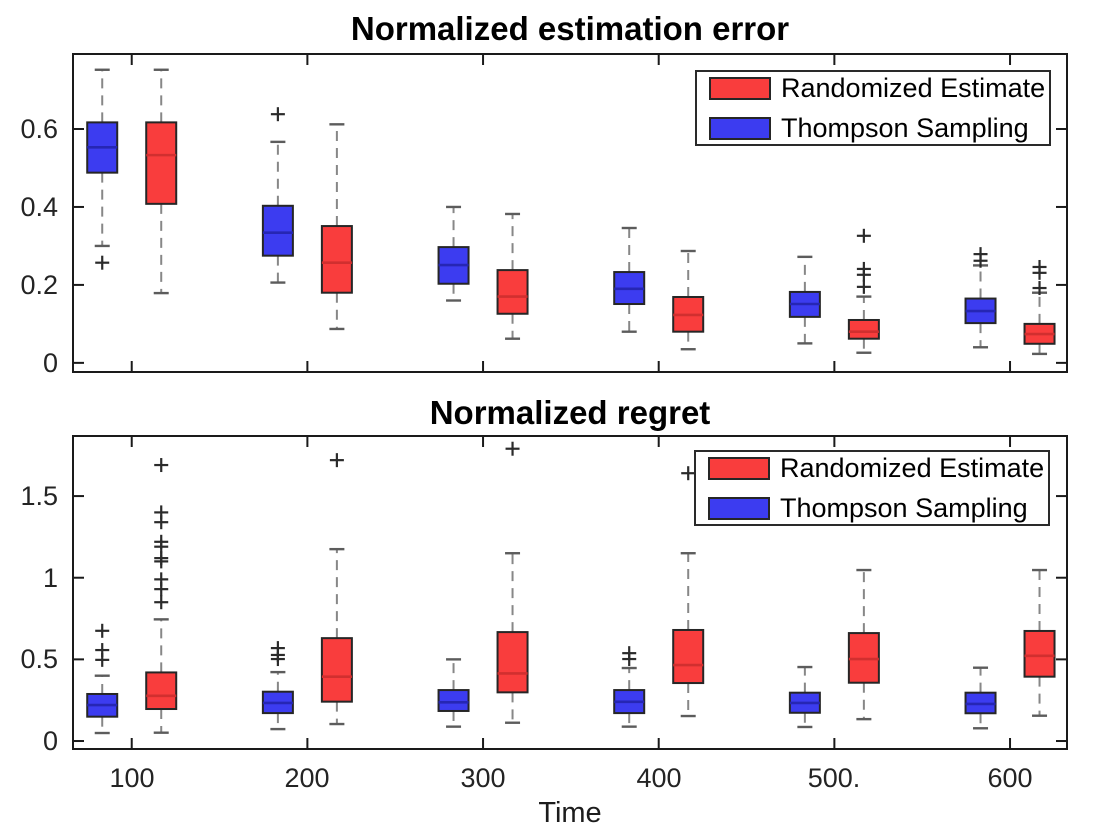 The height and width of the screenshot is (840, 1120). Describe the element at coordinates (39, 659) in the screenshot. I see `bottom-ytick-05: 0.5` at that location.